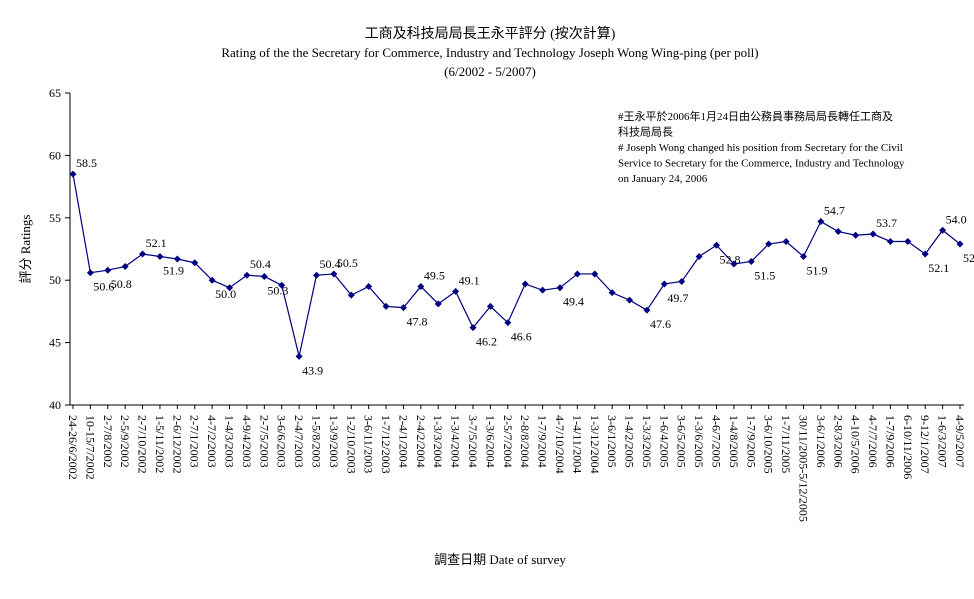  What do you see at coordinates (473, 441) in the screenshot?
I see `x-tick-label: 3-7/5/2004` at bounding box center [473, 441].